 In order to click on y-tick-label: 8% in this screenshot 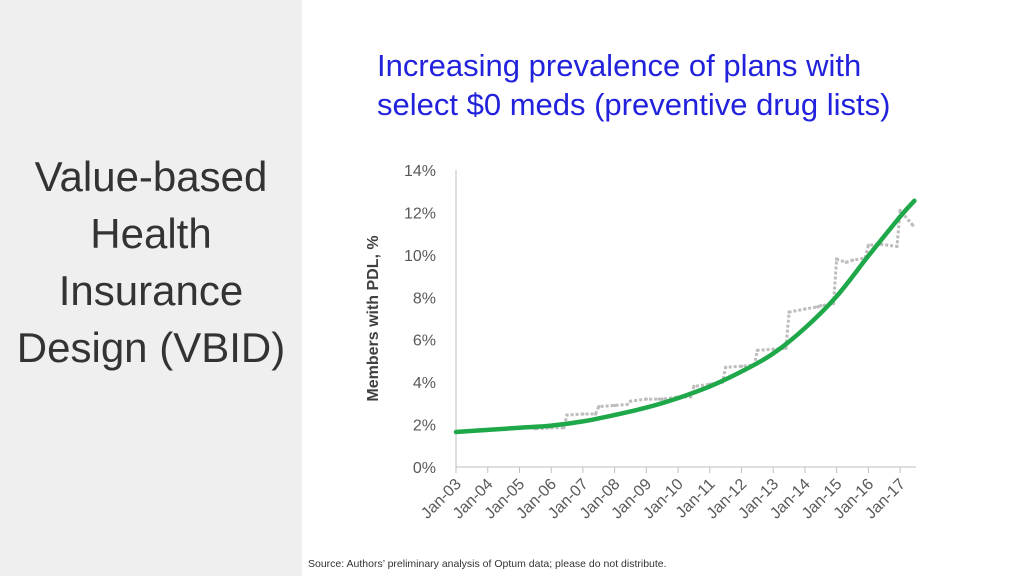, I will do `click(424, 298)`.